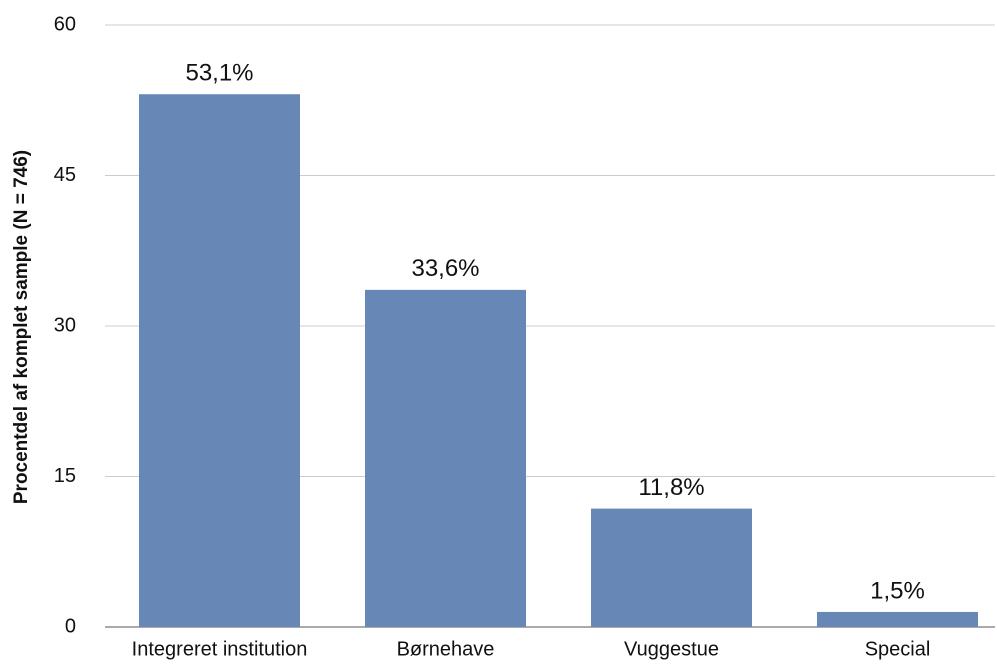 The width and height of the screenshot is (997, 664). Describe the element at coordinates (446, 649) in the screenshot. I see `x-tick-label: Børnehave` at that location.